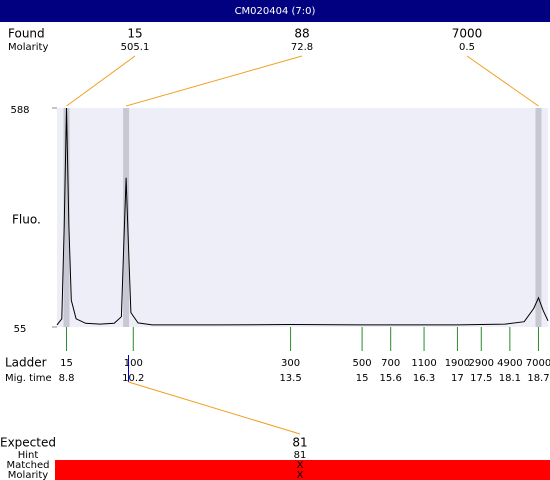 The image size is (550, 480). What do you see at coordinates (26, 363) in the screenshot?
I see `ladder-label: Ladder` at bounding box center [26, 363].